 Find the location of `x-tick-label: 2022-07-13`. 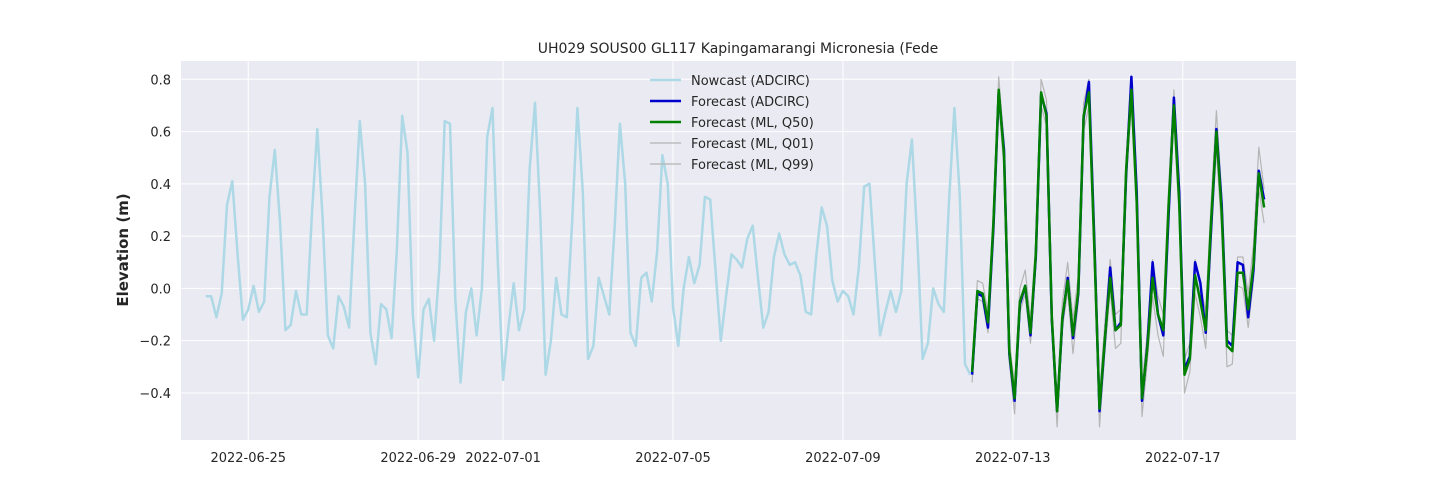

x-tick-label: 2022-07-13 is located at coordinates (1013, 458).